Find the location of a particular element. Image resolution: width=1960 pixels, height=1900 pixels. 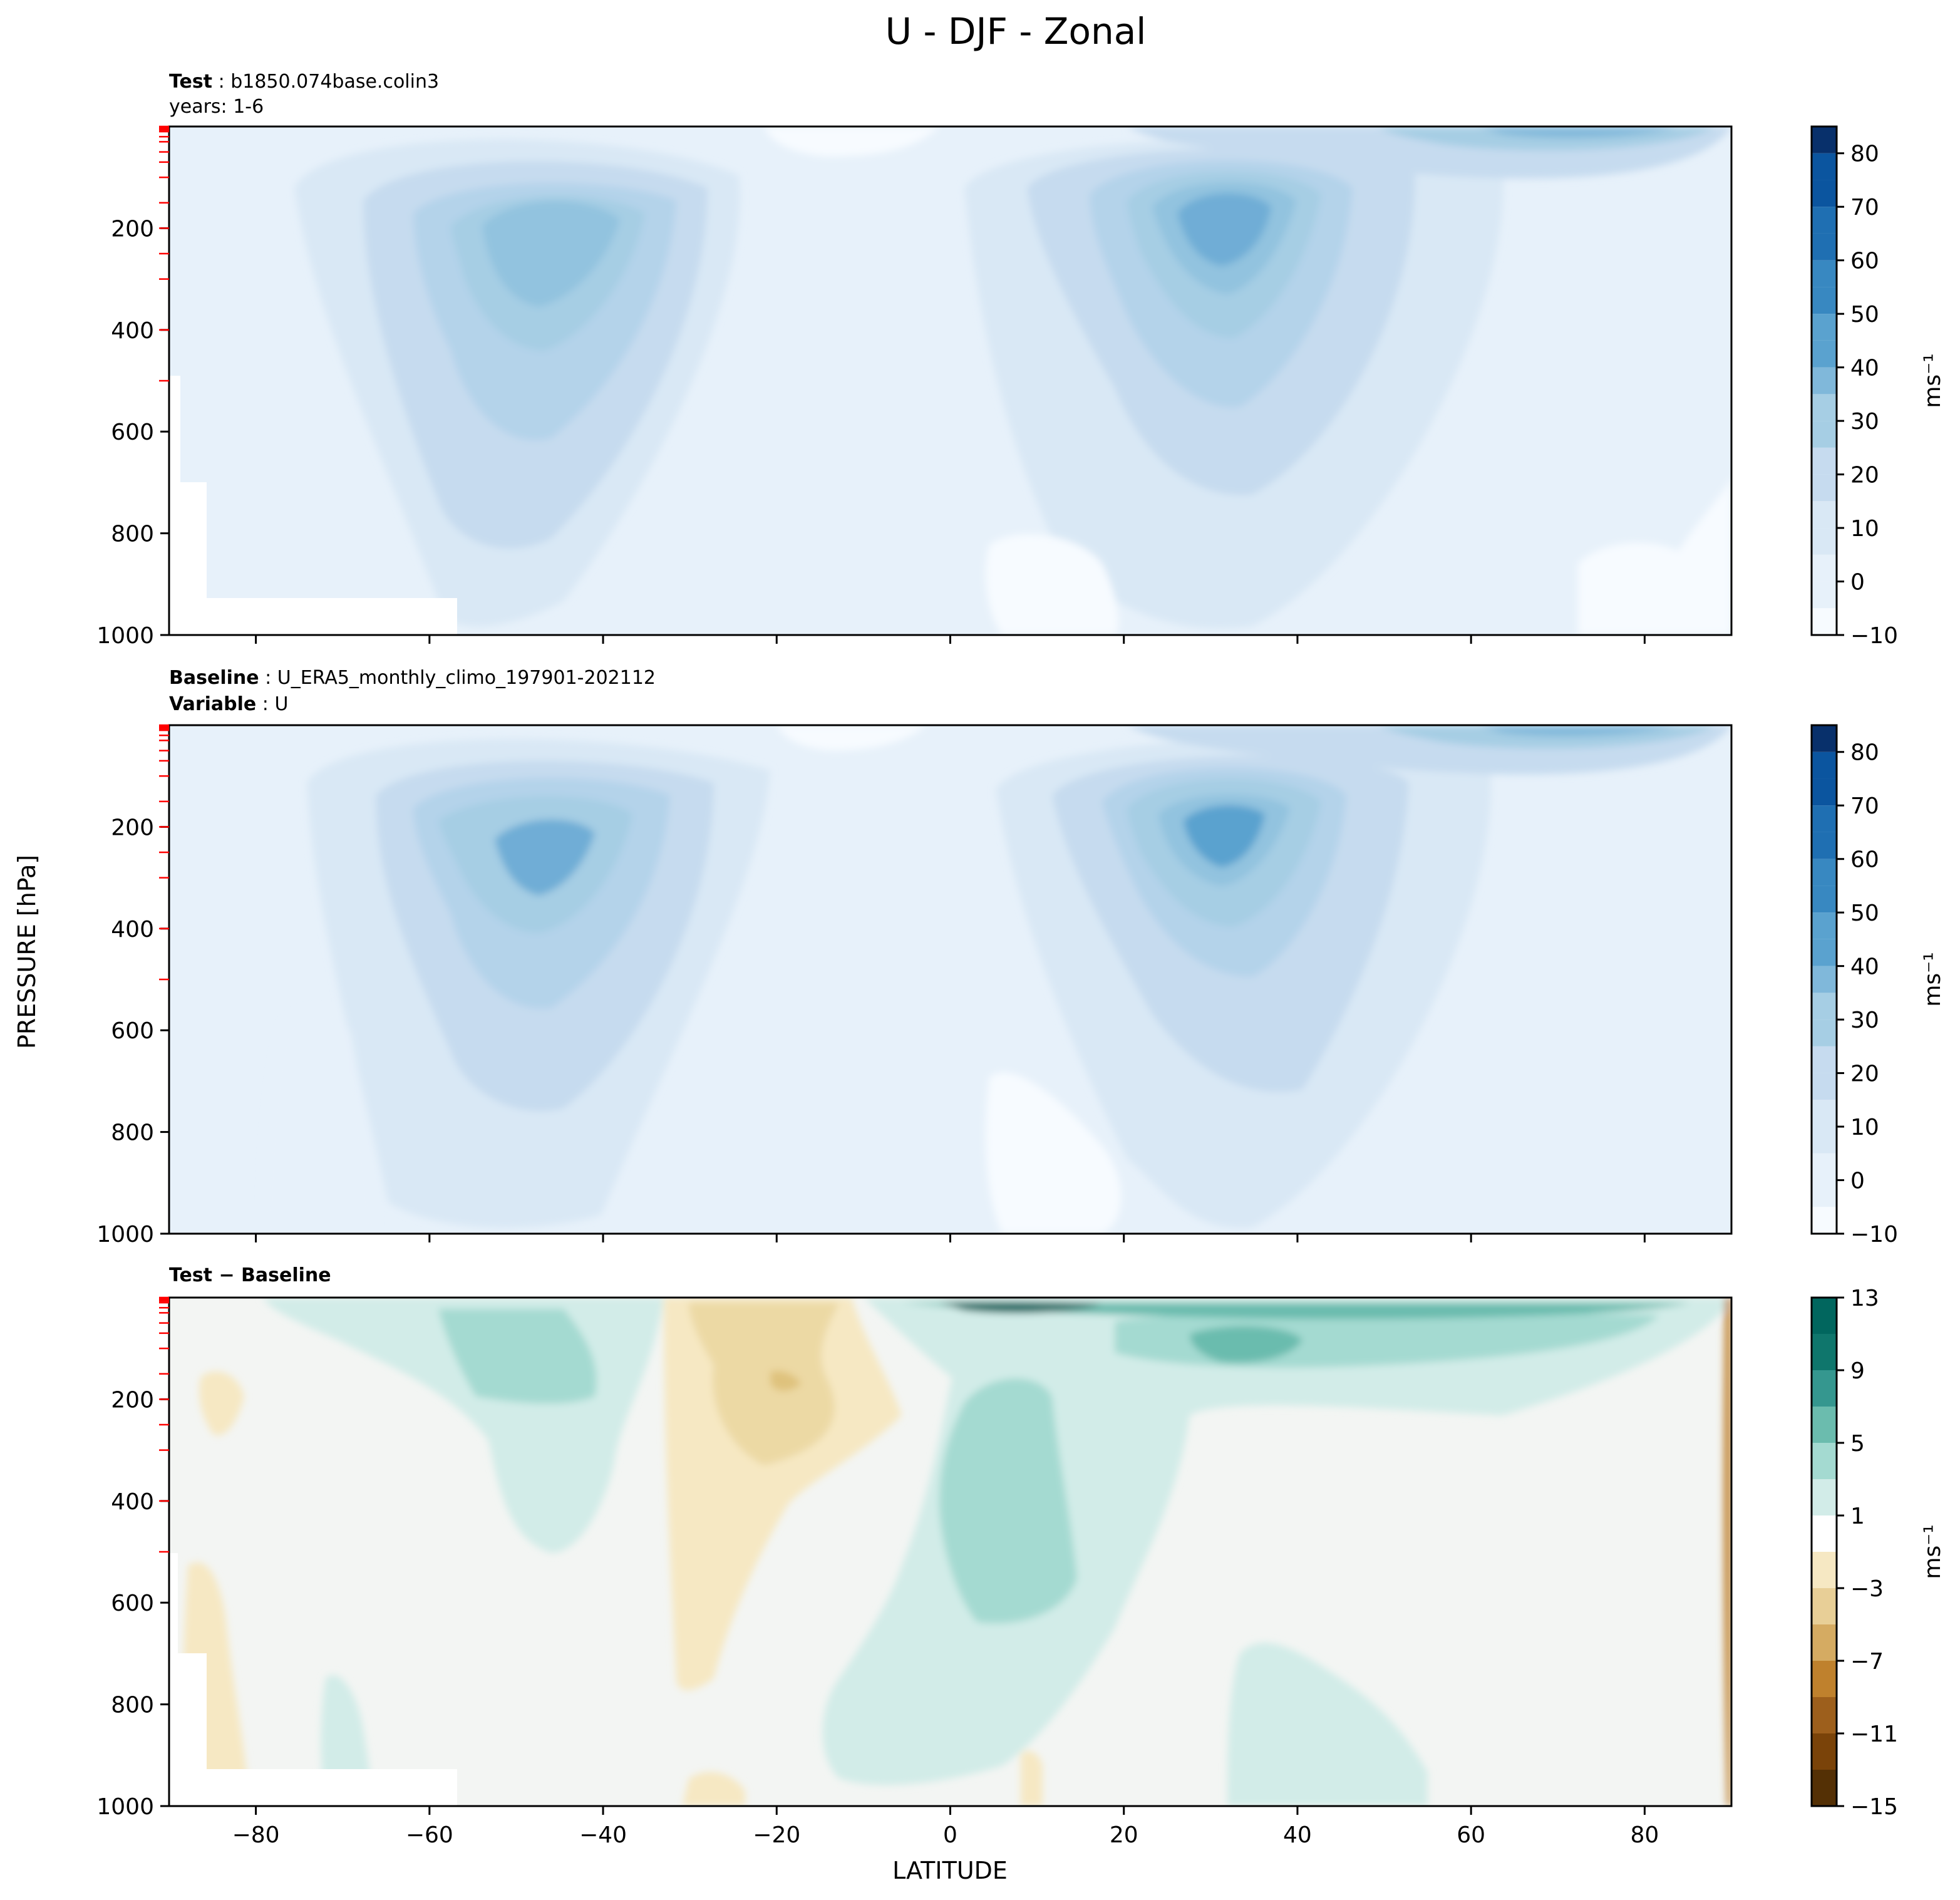

y-tick-label-2-2: 600 is located at coordinates (132, 1603).